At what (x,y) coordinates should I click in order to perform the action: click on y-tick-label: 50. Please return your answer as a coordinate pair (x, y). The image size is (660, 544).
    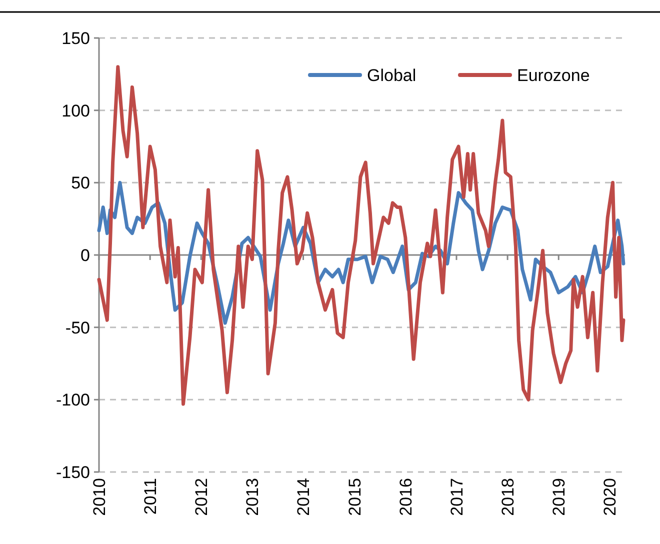
    Looking at the image, I should click on (80, 183).